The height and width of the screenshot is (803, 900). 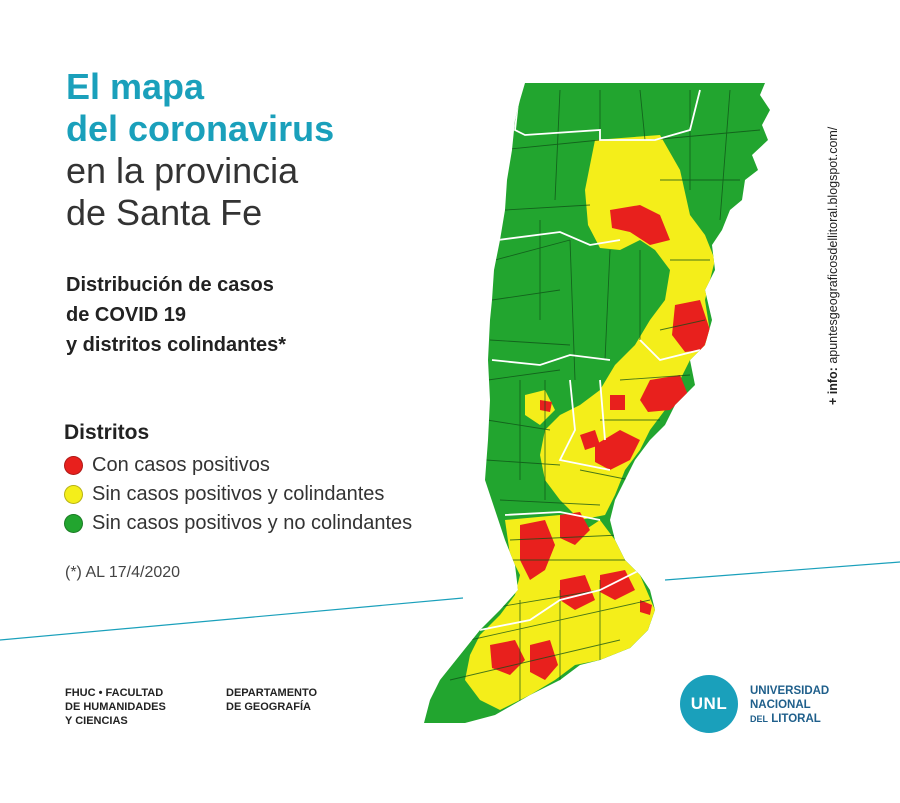 What do you see at coordinates (782, 571) in the screenshot?
I see `divider-line-right` at bounding box center [782, 571].